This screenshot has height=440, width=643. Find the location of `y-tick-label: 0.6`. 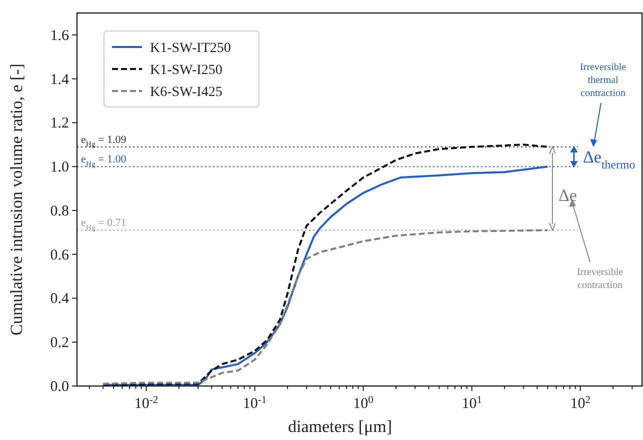

y-tick-label: 0.6 is located at coordinates (60, 255).